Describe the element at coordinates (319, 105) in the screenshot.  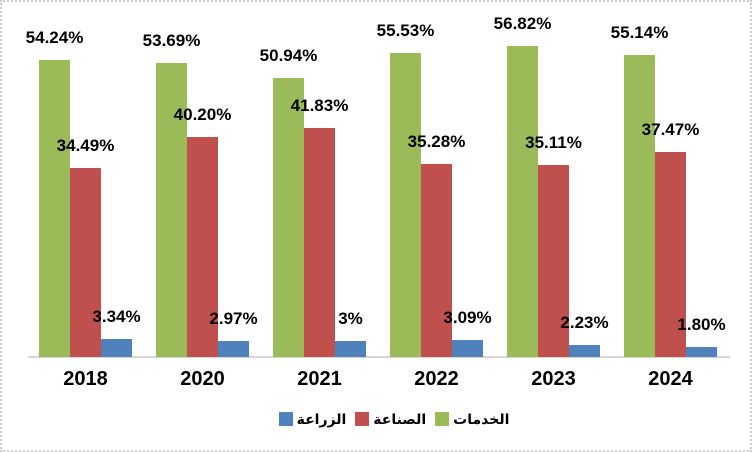
I see `data-label-industry-2021: 41.83%` at that location.